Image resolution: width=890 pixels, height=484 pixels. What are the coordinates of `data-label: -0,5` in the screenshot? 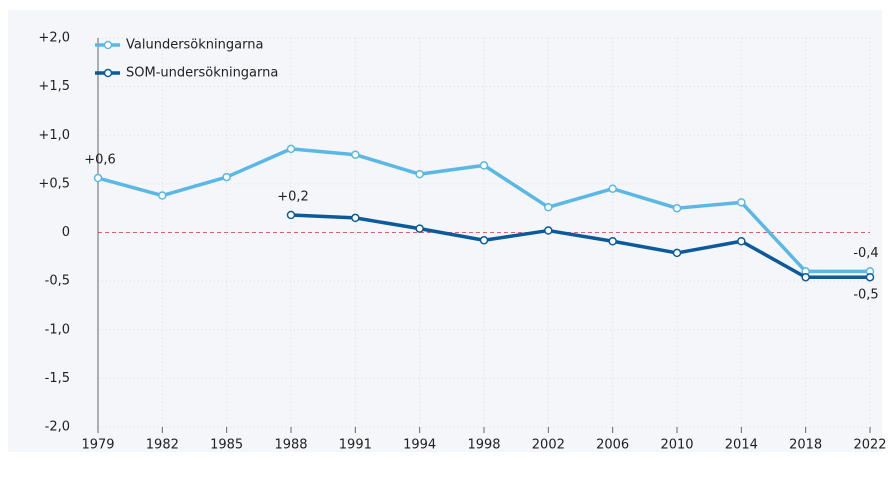 It's located at (865, 295).